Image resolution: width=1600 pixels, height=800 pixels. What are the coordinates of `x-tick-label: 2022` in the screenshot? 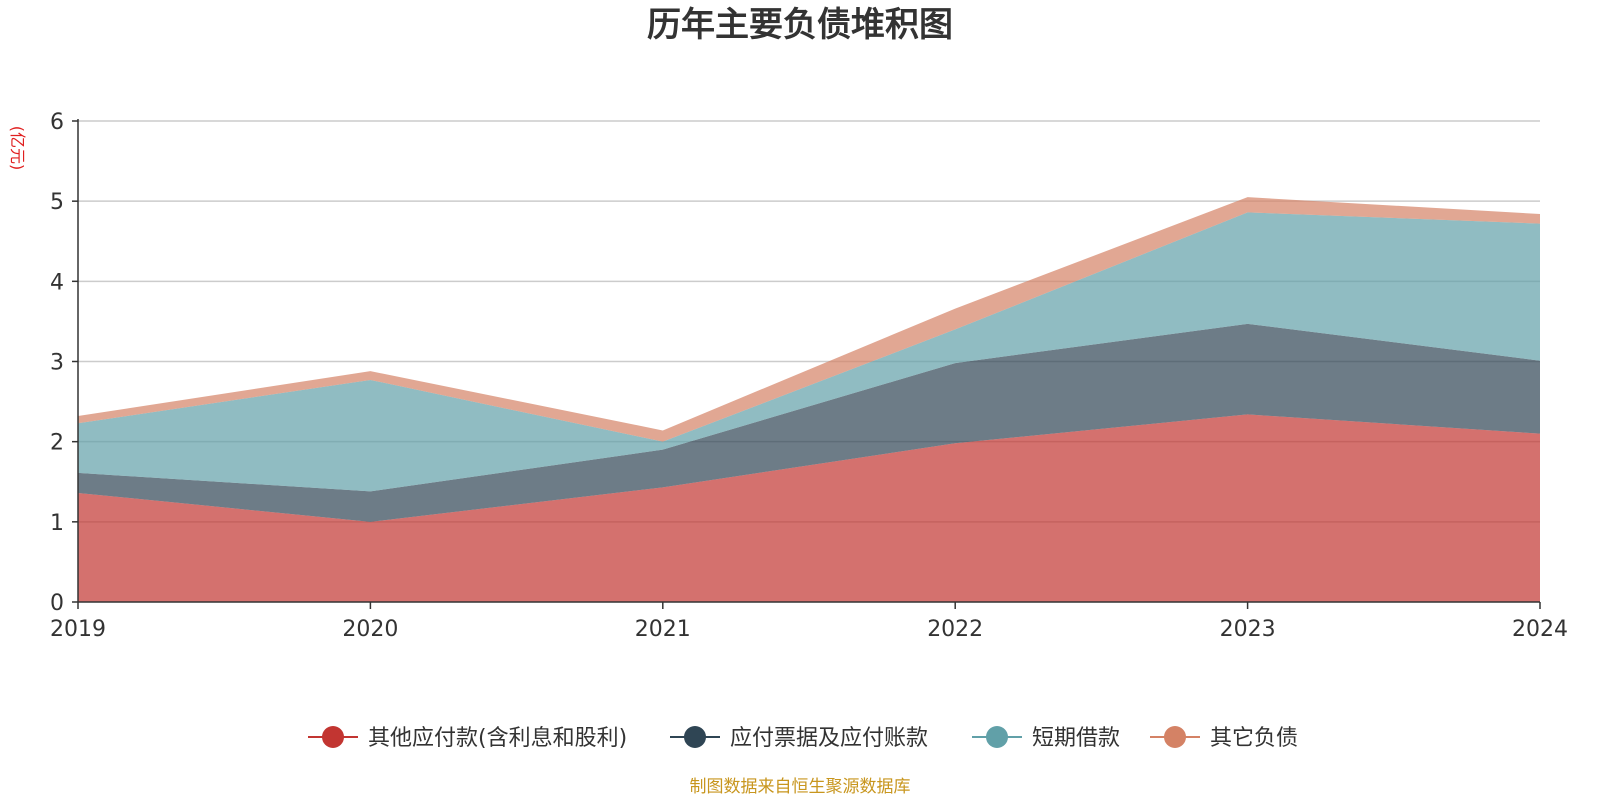 It's located at (955, 629).